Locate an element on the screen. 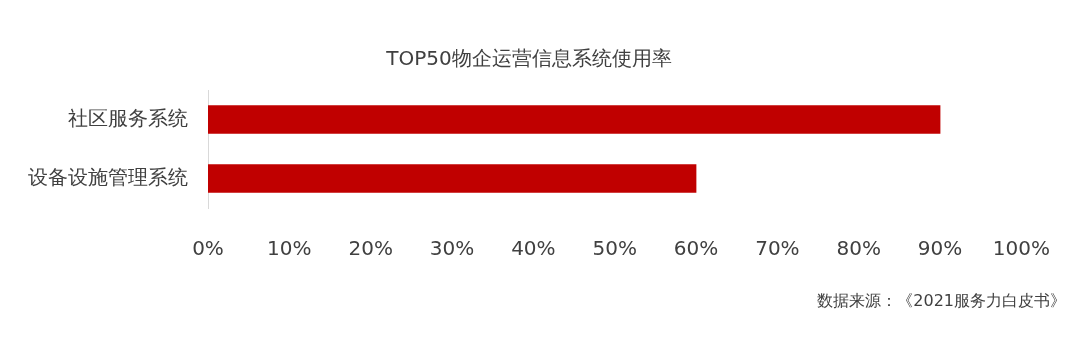 The width and height of the screenshot is (1080, 352). x-tick-label: 30% is located at coordinates (452, 248).